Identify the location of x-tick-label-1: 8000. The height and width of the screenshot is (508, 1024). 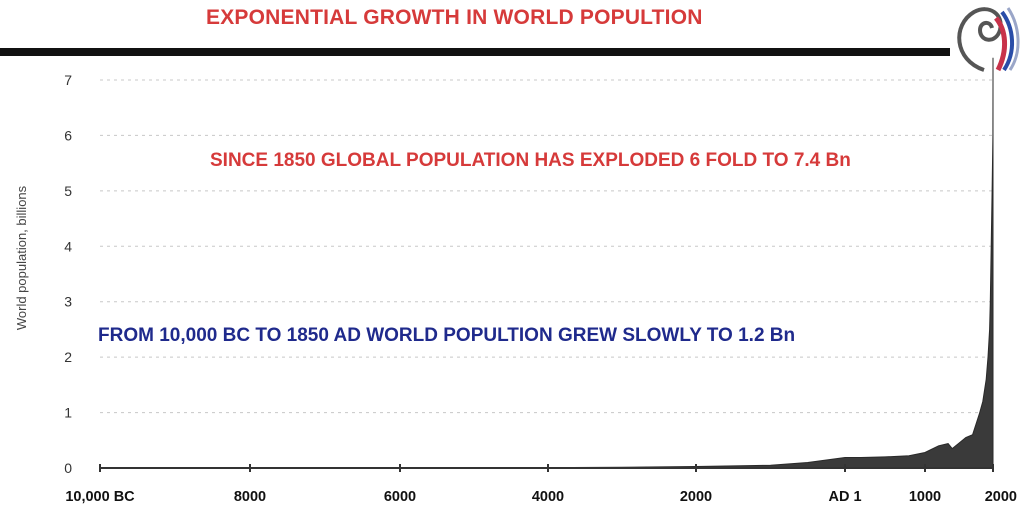
(250, 497).